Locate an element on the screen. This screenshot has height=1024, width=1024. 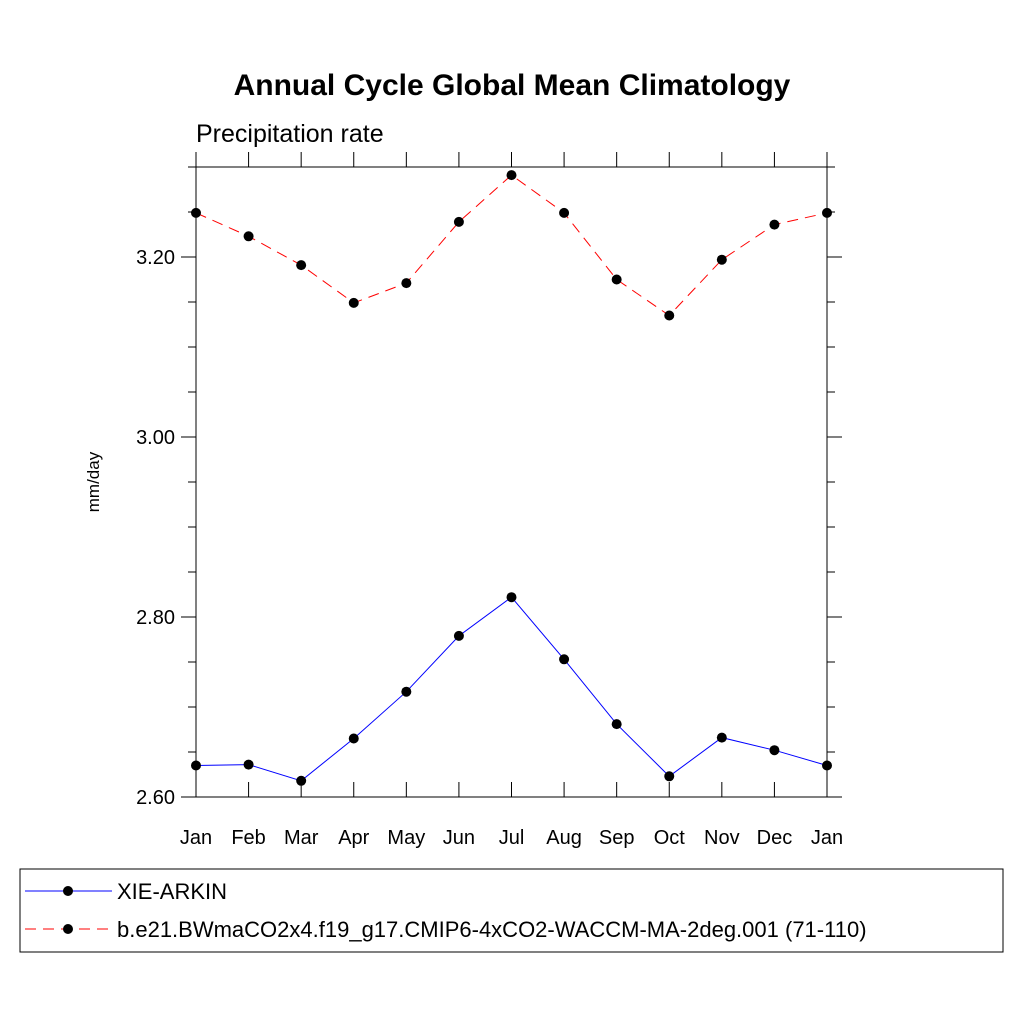
x-tick-label: Sep is located at coordinates (617, 838).